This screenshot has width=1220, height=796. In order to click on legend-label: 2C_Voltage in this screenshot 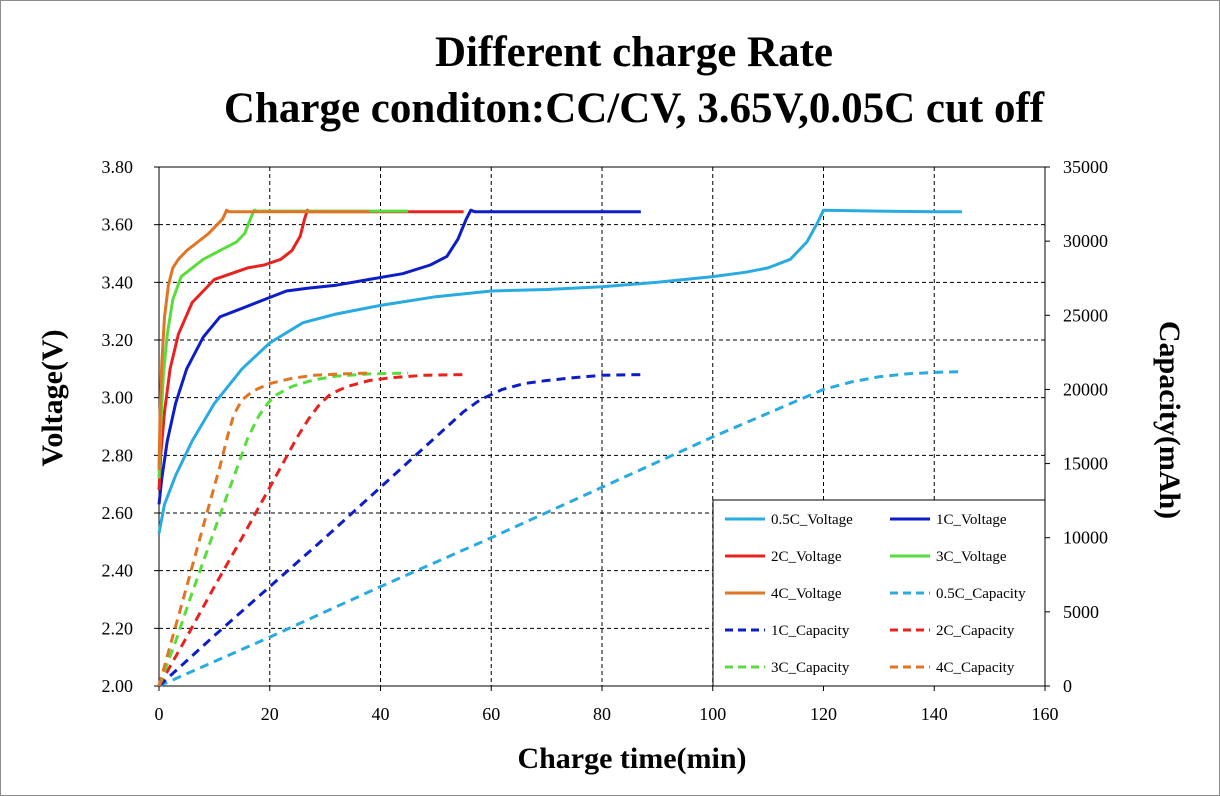, I will do `click(806, 557)`.